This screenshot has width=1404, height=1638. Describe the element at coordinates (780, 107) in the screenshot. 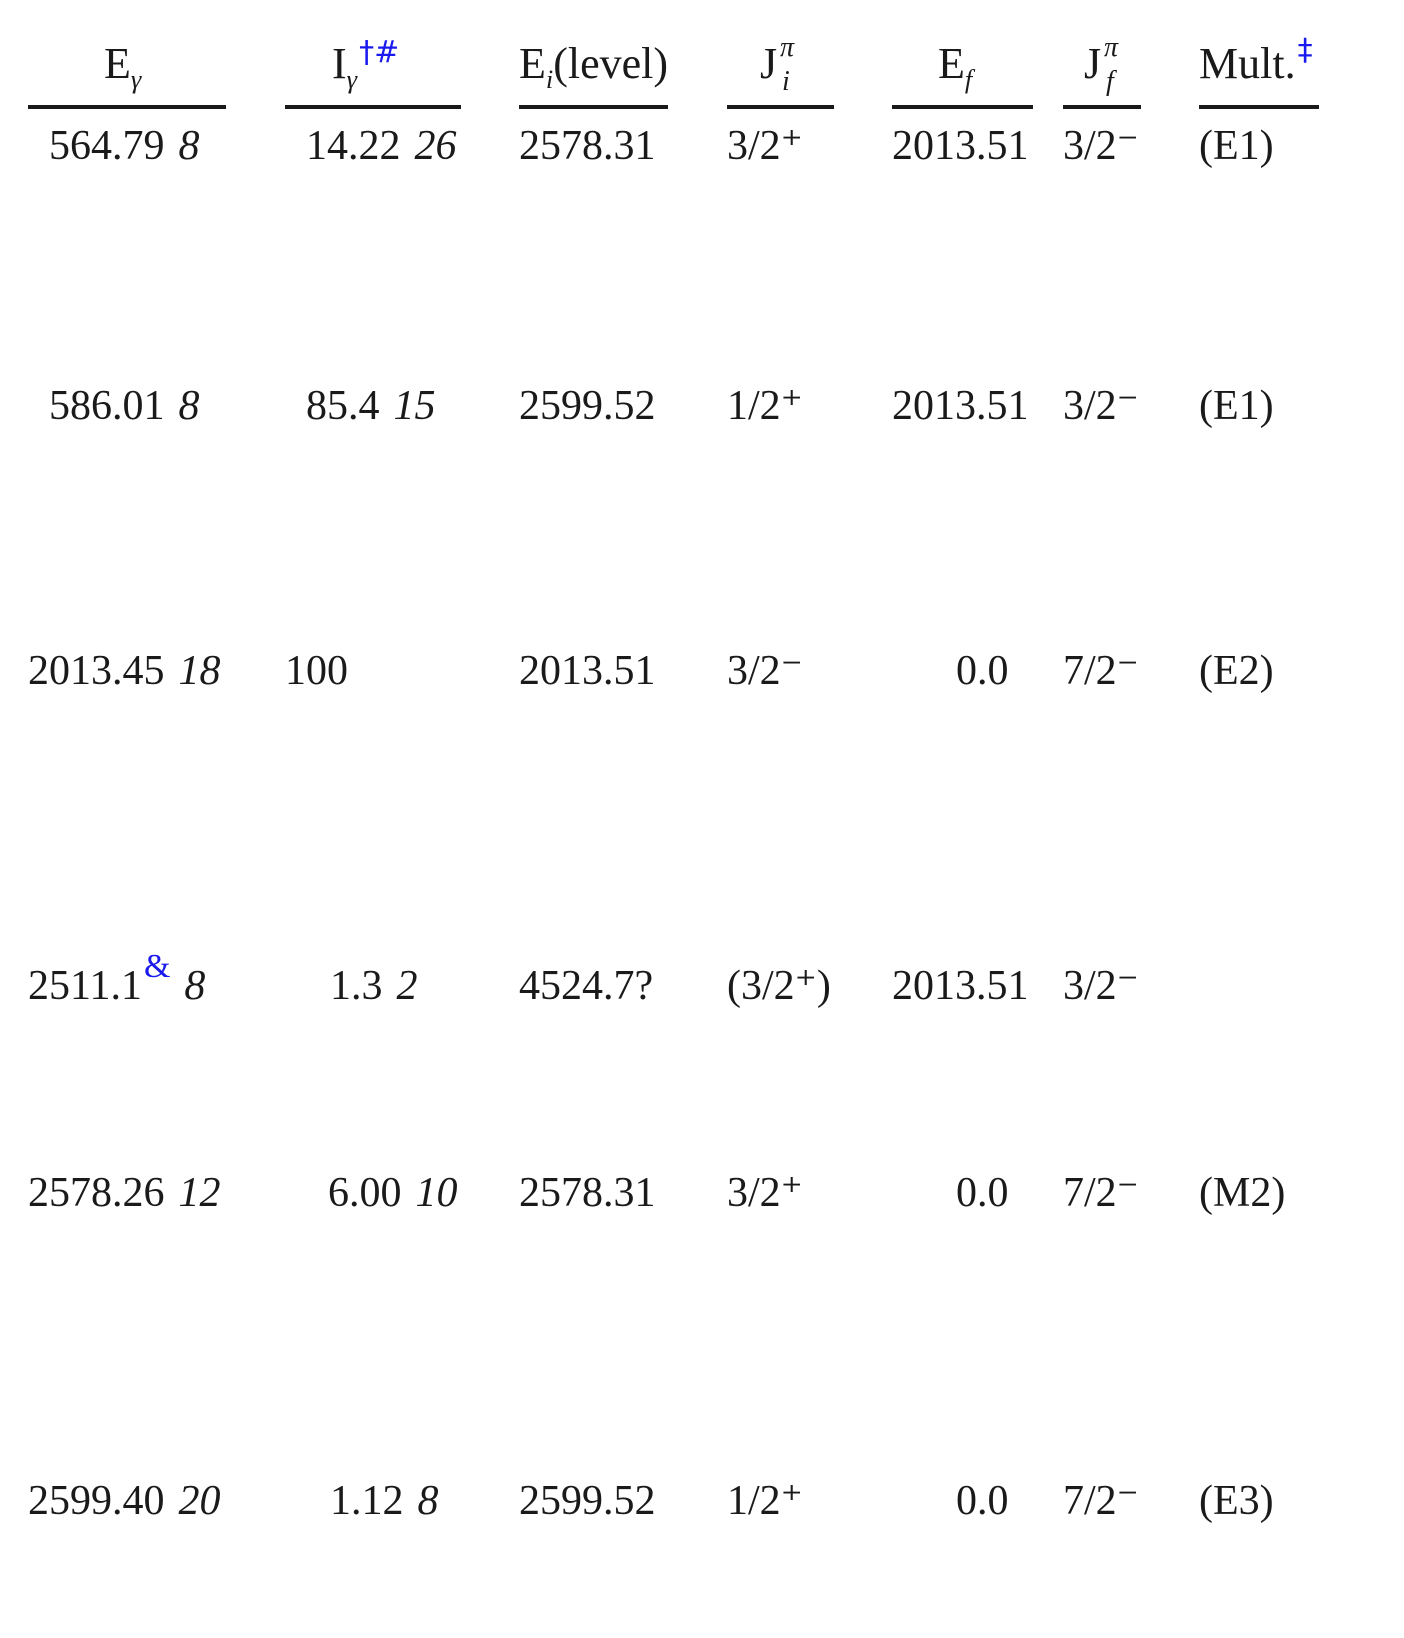

I see `header-rule-j-i` at that location.